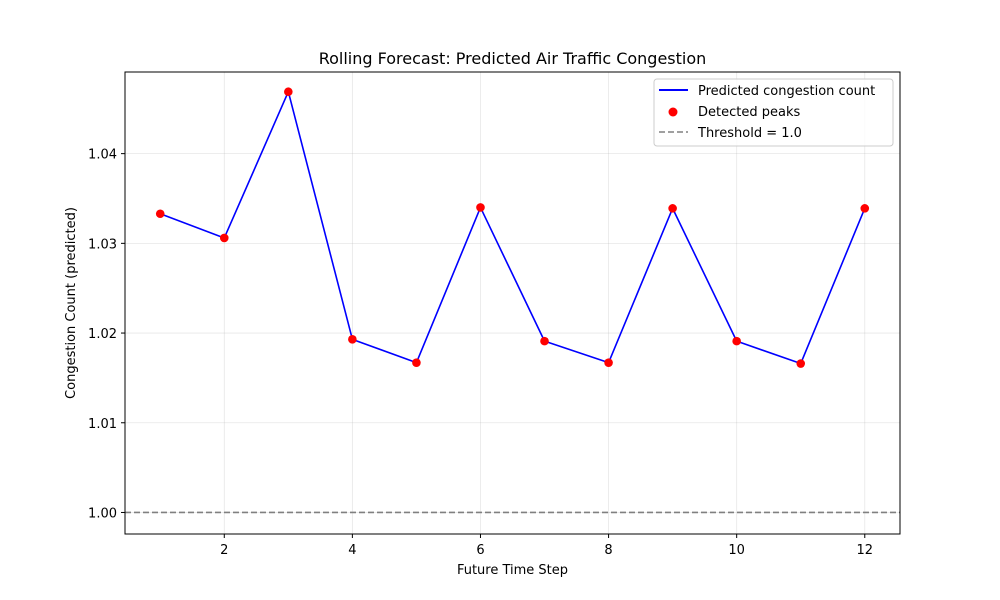 The width and height of the screenshot is (1000, 600). What do you see at coordinates (102, 155) in the screenshot?
I see `y-tick-label: 1.04` at bounding box center [102, 155].